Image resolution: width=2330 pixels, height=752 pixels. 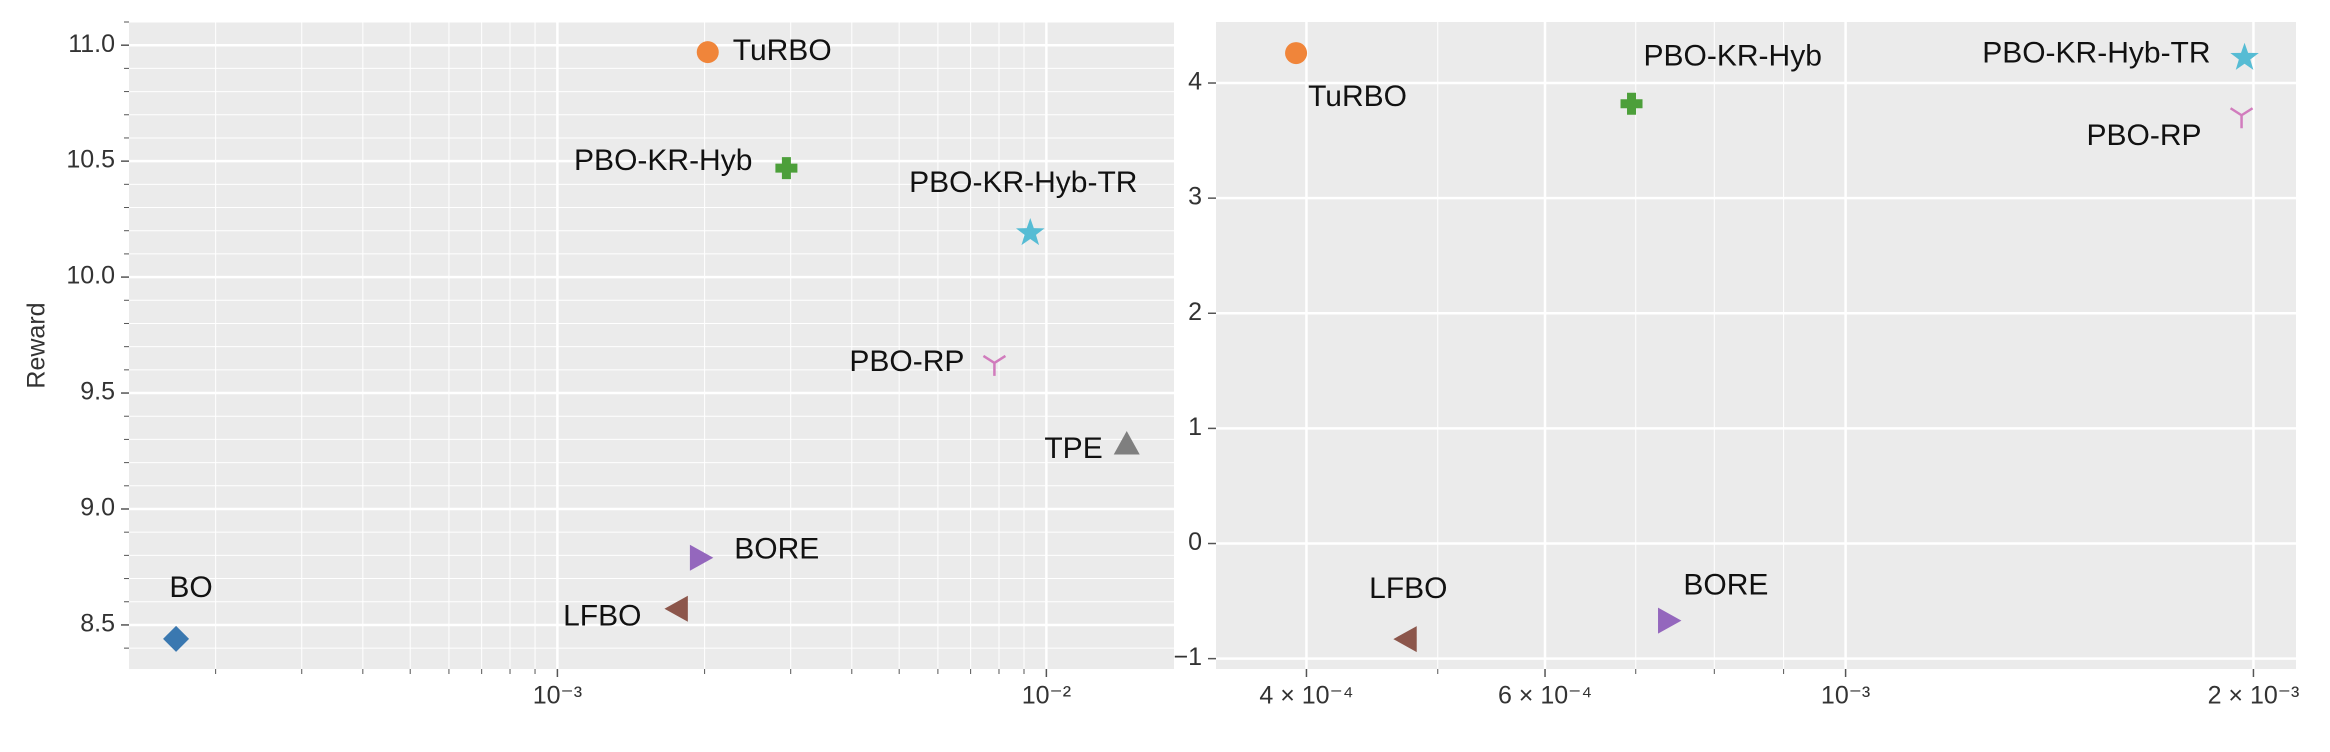 What do you see at coordinates (1195, 197) in the screenshot?
I see `y-tick-label: 3` at bounding box center [1195, 197].